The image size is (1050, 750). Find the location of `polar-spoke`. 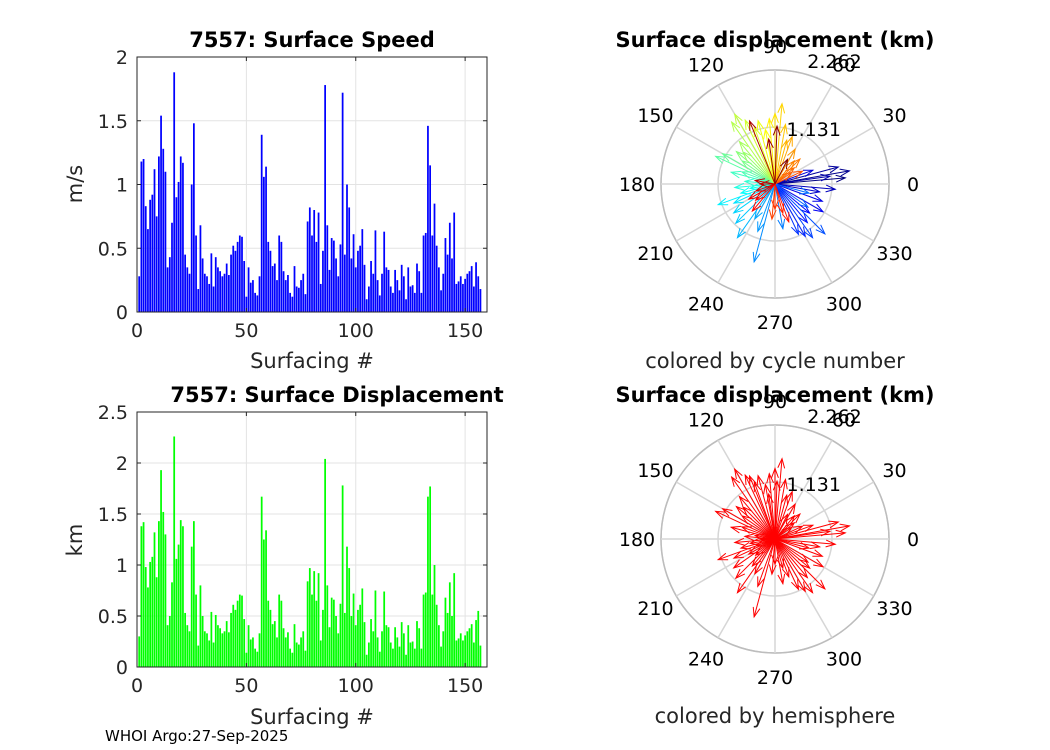

polar-spoke is located at coordinates (824, 155).